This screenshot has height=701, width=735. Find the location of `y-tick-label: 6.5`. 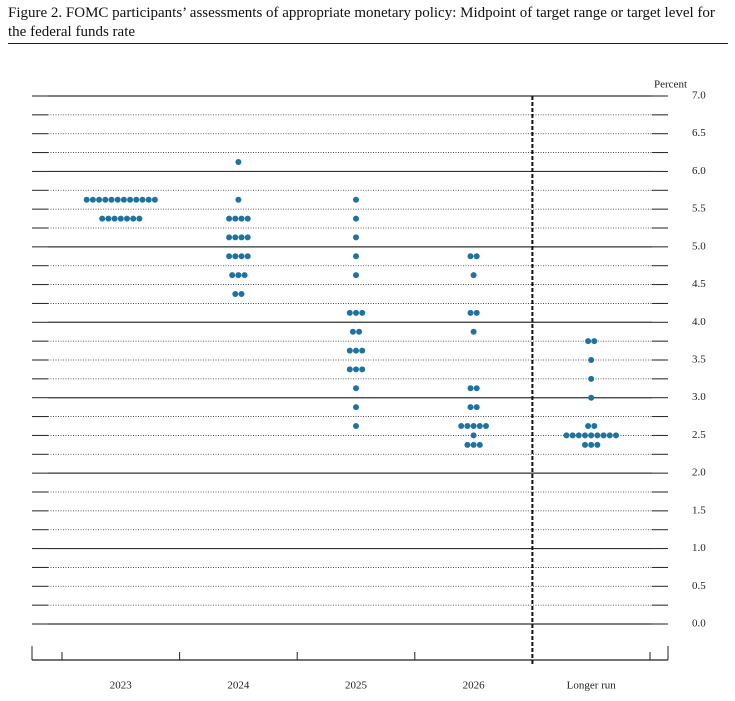

y-tick-label: 6.5 is located at coordinates (699, 133).